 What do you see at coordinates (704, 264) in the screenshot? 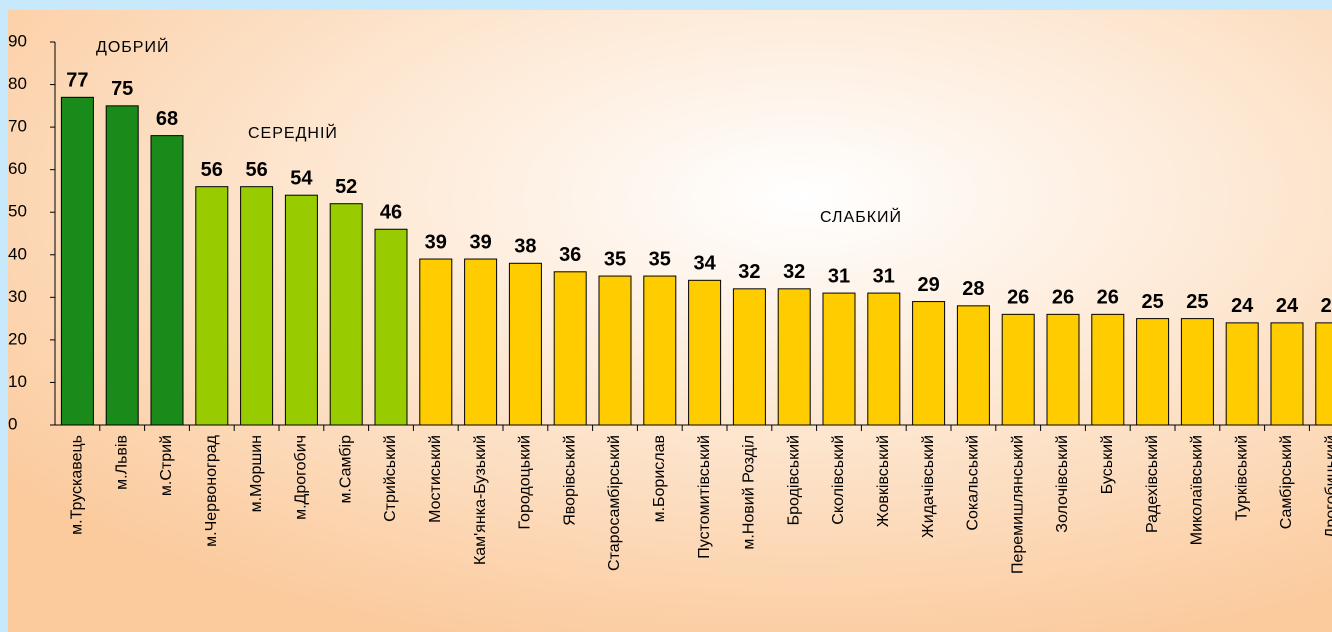
I see `value-label: 34` at bounding box center [704, 264].